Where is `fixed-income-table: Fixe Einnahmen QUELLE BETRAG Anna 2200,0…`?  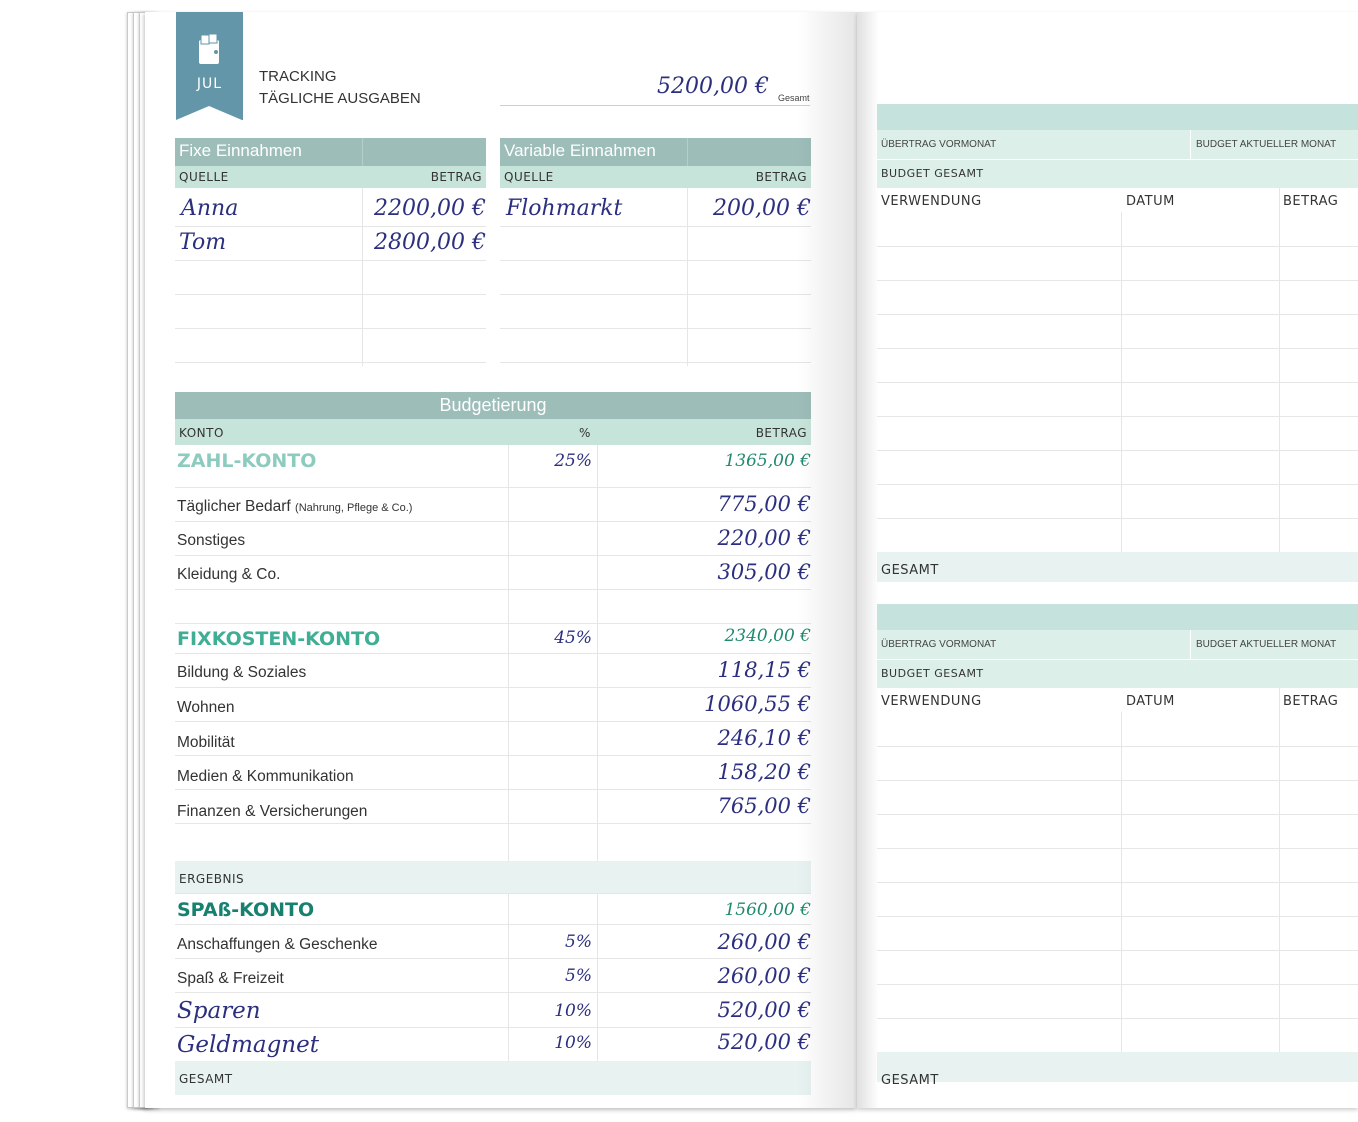 fixed-income-table: Fixe Einnahmen QUELLE BETRAG Anna 2200,0… is located at coordinates (330, 252).